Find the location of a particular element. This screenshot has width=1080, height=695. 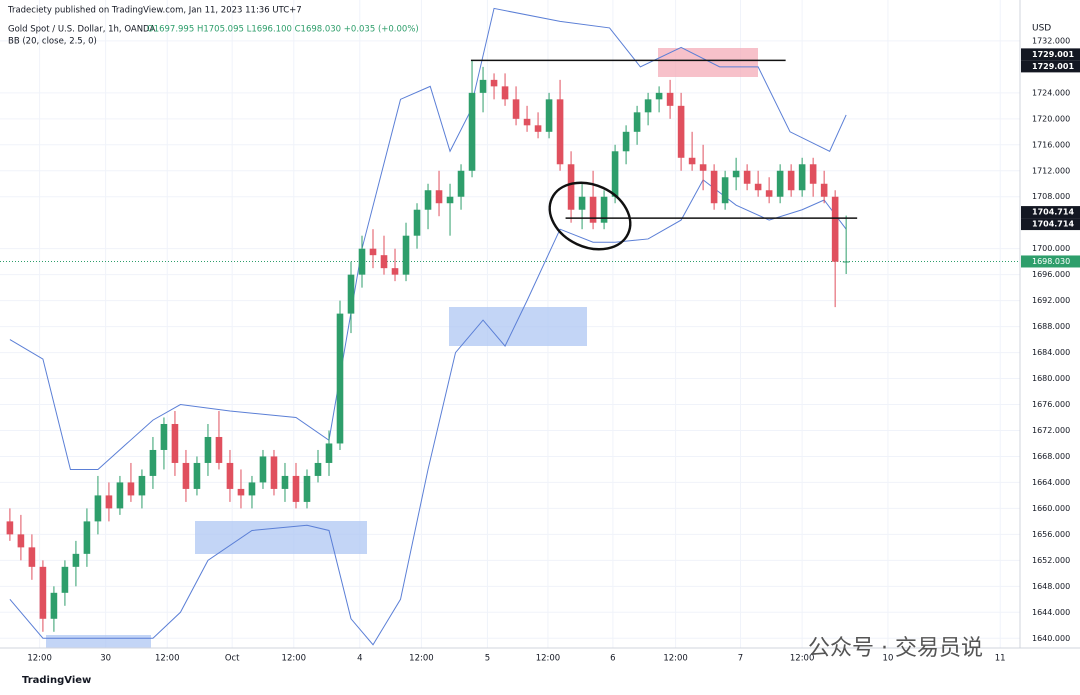

x-tick-label: 4 is located at coordinates (359, 659).